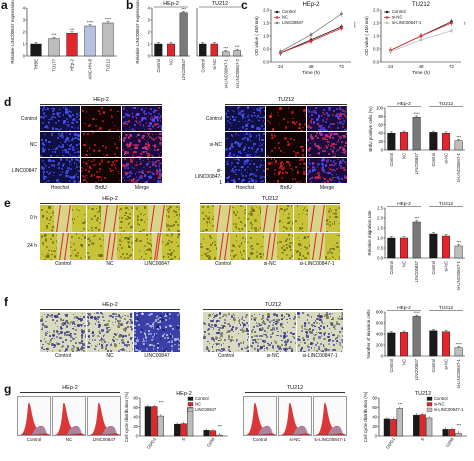 This screenshot has width=474, height=461. I want to click on xtick-label-e: si-NC, so click(446, 266).